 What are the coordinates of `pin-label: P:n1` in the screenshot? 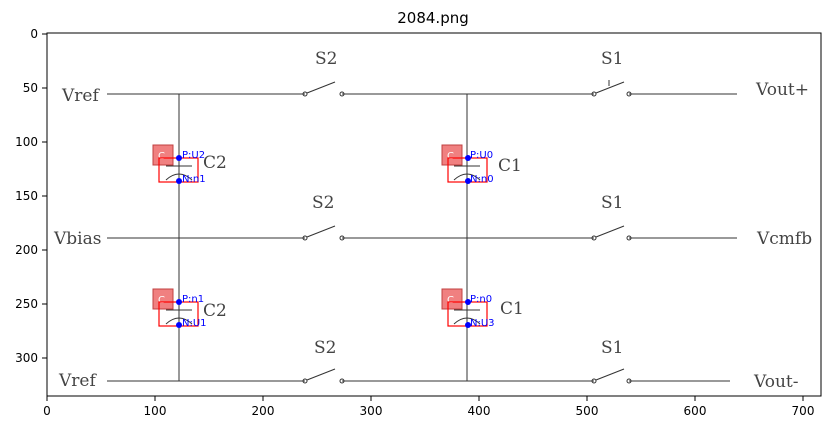 It's located at (193, 299).